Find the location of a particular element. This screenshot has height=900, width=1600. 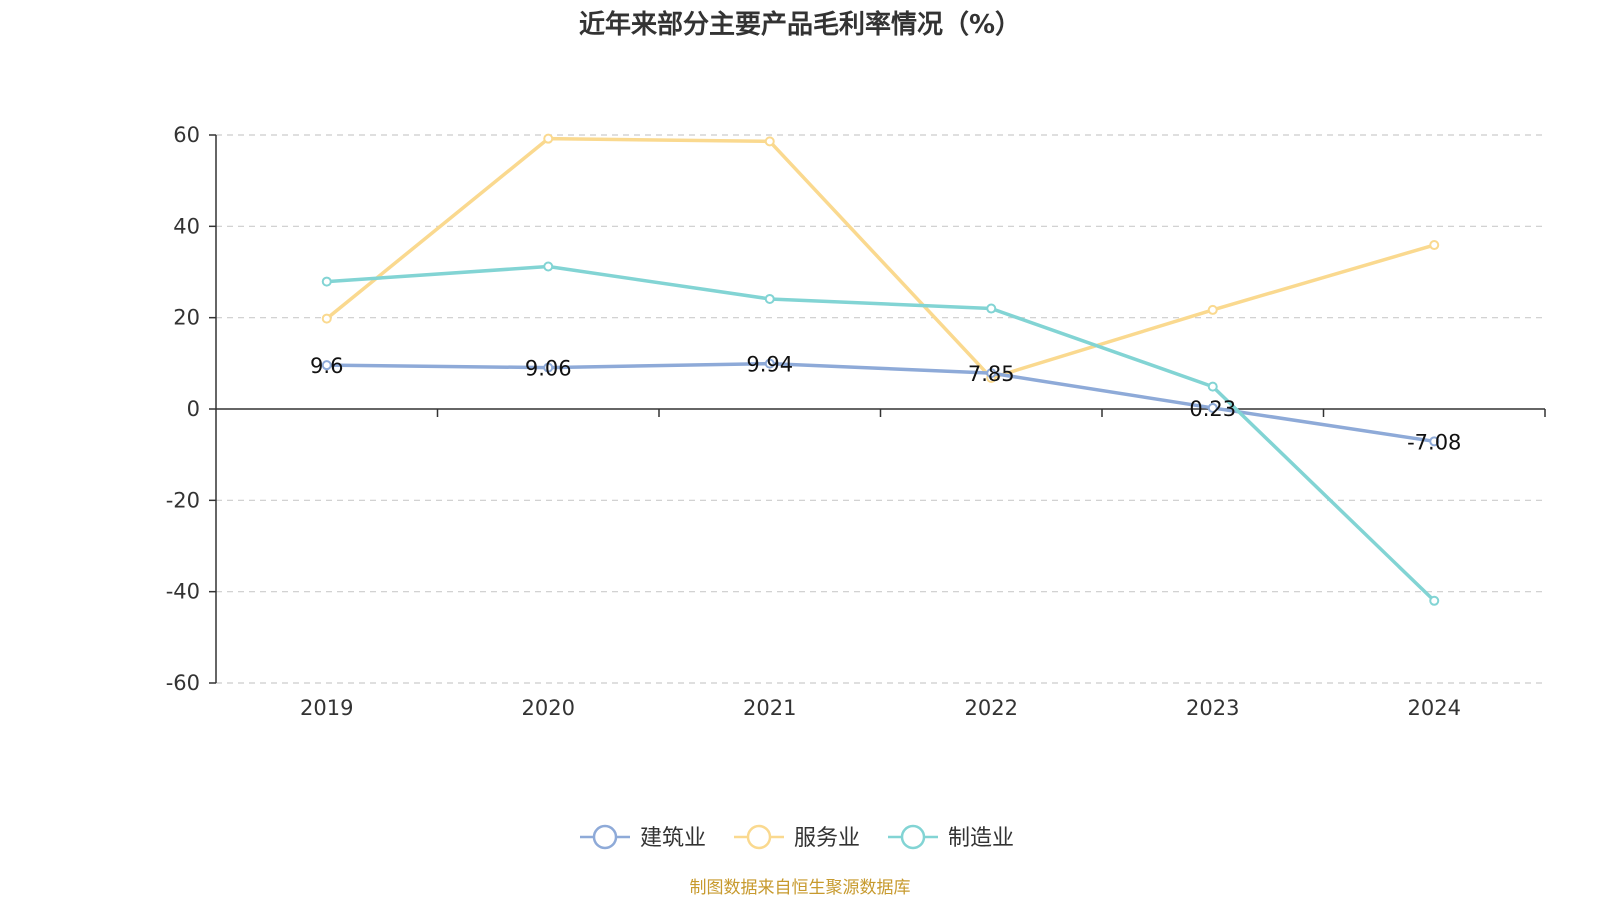

legend: 建筑业 服务业 制造业 is located at coordinates (797, 837).